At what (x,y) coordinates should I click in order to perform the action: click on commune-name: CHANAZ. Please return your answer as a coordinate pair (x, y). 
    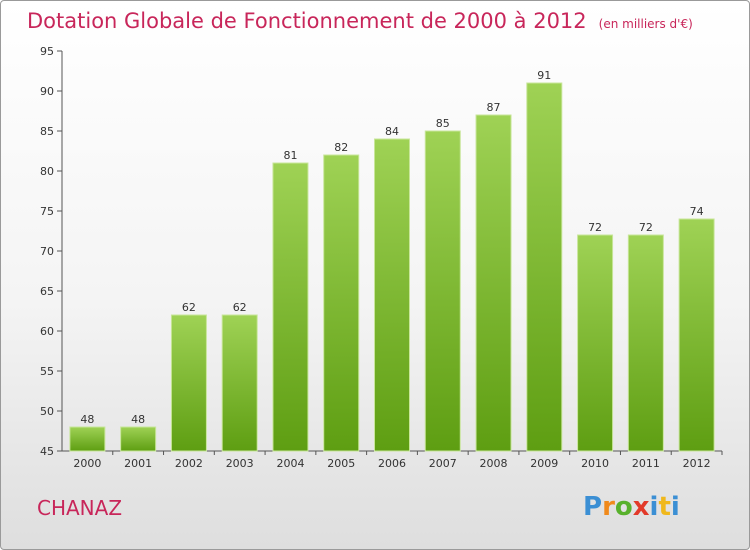
    Looking at the image, I should click on (80, 508).